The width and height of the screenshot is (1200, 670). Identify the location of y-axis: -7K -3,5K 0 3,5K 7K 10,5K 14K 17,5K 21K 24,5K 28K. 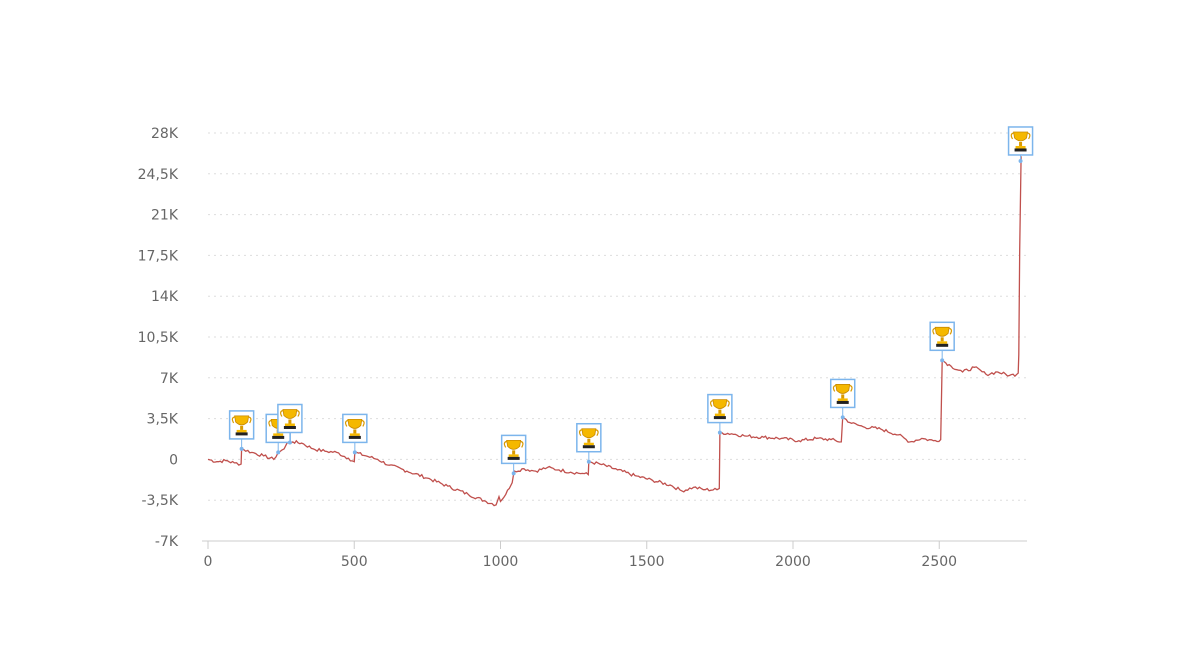
(158, 338).